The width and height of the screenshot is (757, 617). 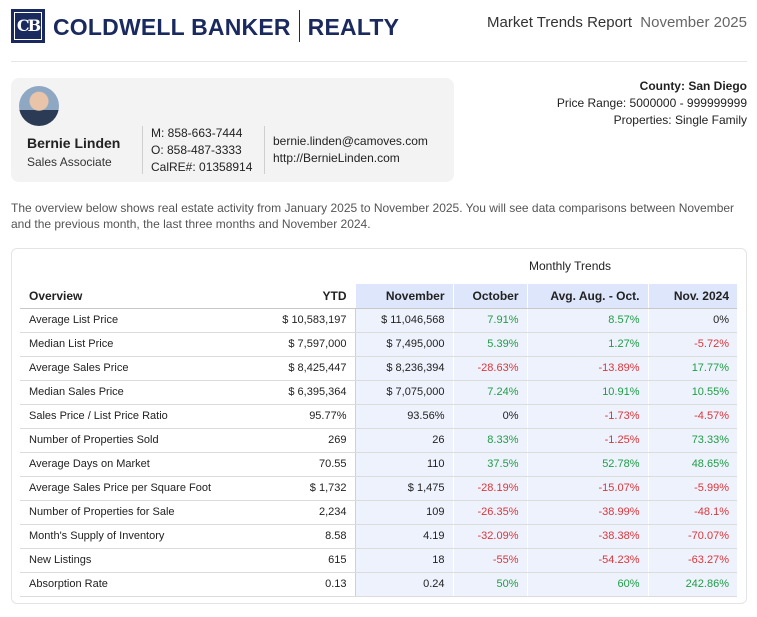 I want to click on monthly-trends-label: Monthly Trends, so click(x=570, y=266).